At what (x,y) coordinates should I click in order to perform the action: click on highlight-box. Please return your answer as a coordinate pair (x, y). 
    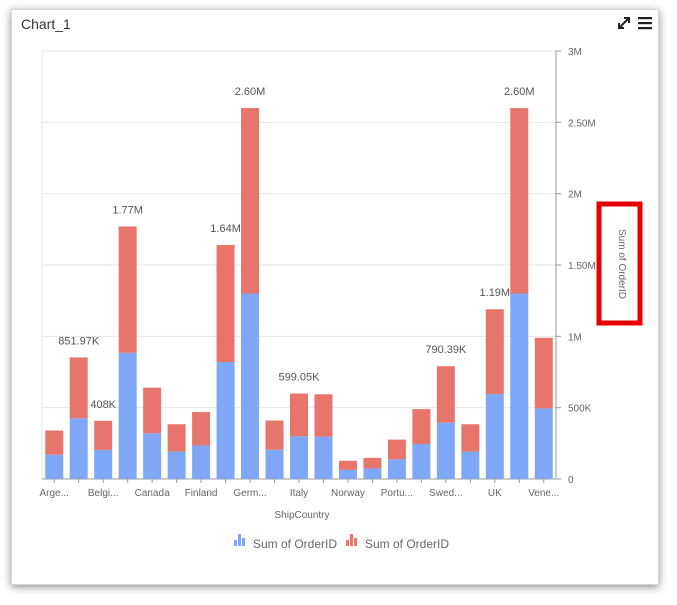
    Looking at the image, I should click on (619, 263).